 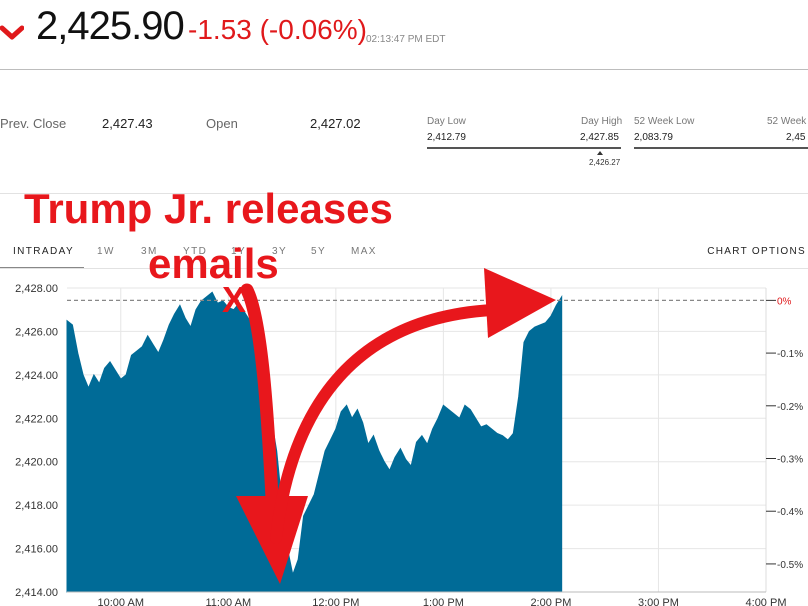 I want to click on tab-divider, so click(x=404, y=268).